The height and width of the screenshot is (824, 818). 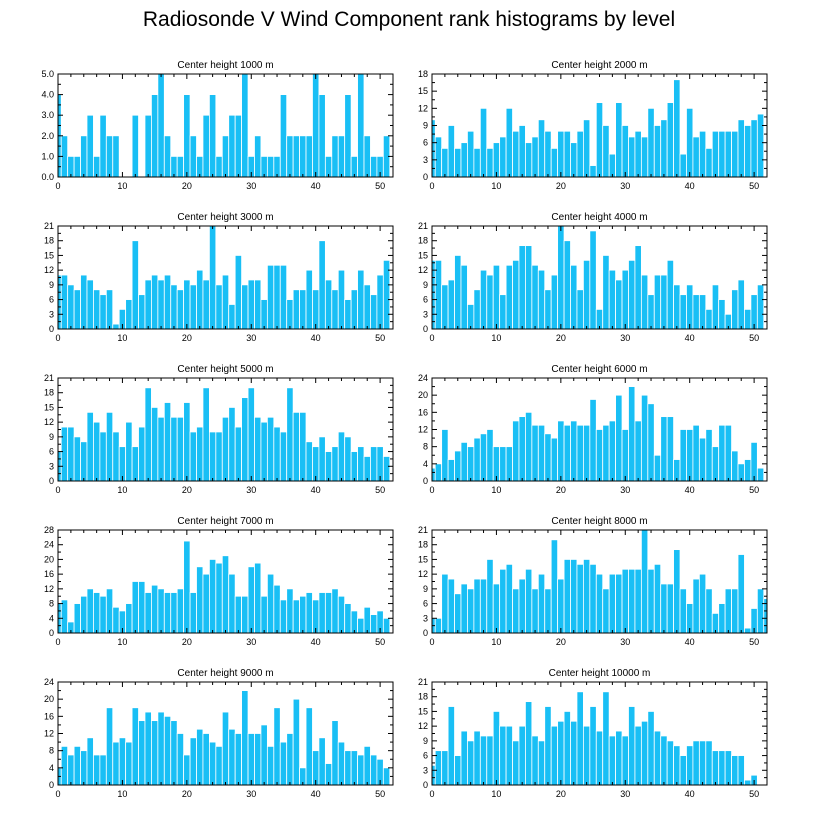 I want to click on y-tick-label: 18, so click(x=423, y=241).